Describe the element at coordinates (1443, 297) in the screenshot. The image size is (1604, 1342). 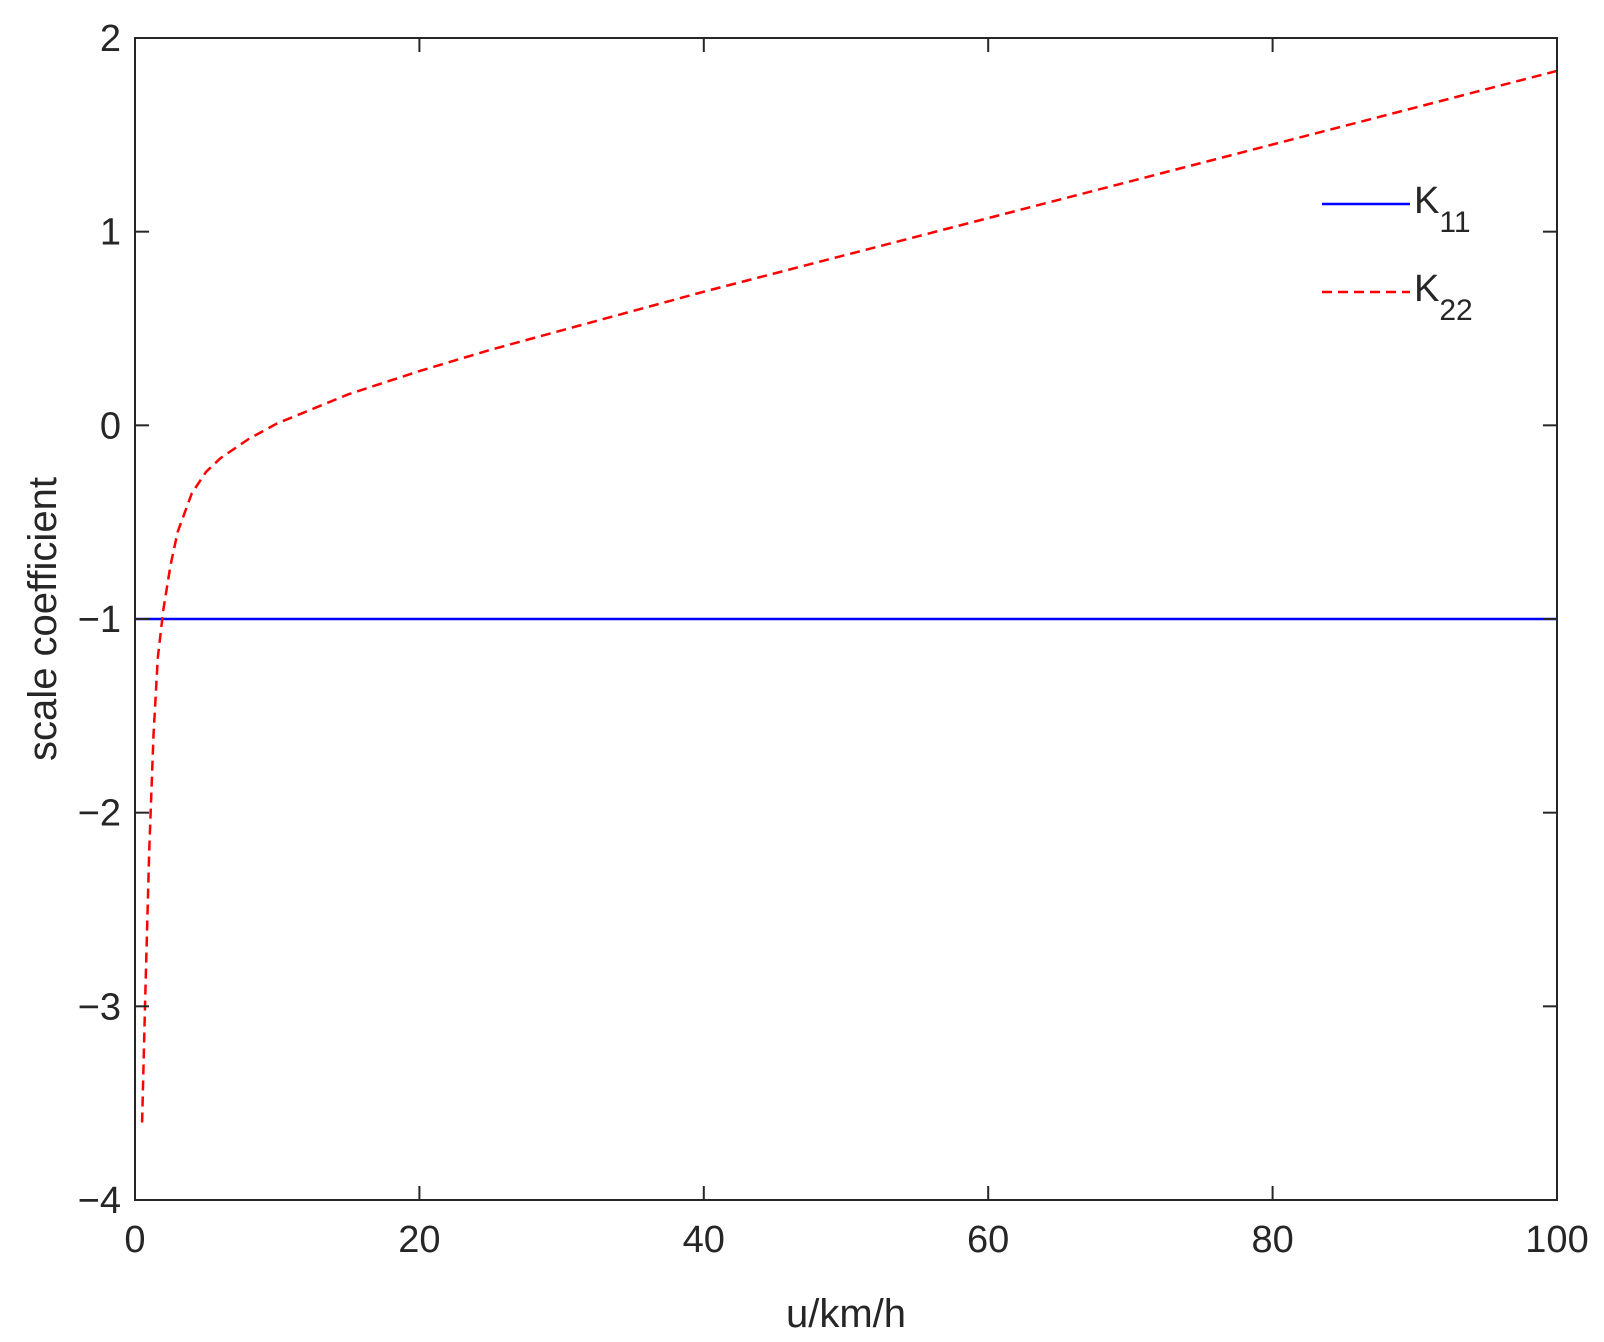
I see `legend-label-k22: K22` at that location.